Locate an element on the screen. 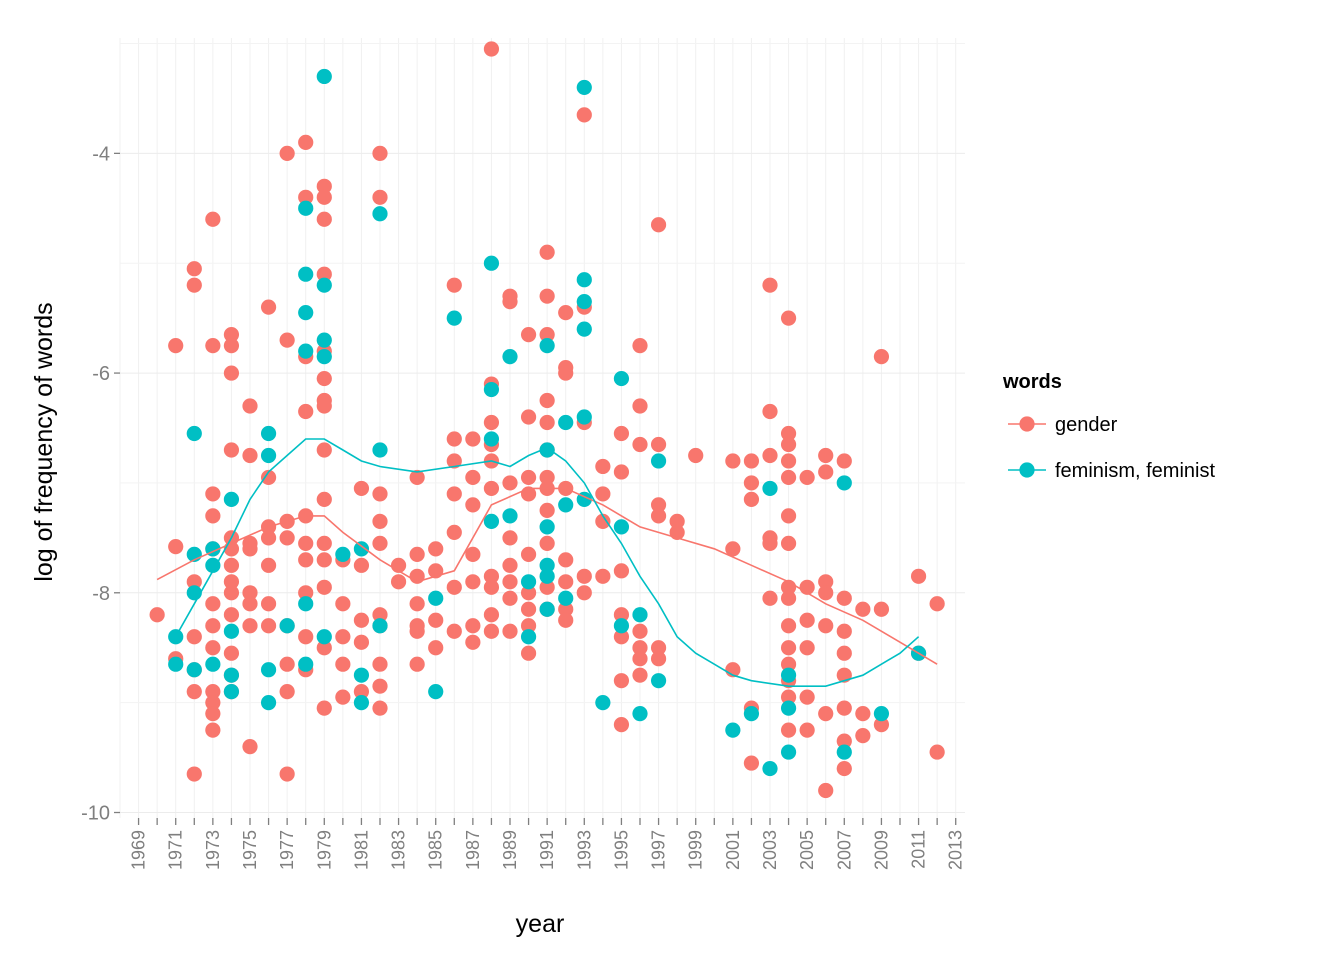 This screenshot has width=1344, height=960. trend-line-gender is located at coordinates (547, 576).